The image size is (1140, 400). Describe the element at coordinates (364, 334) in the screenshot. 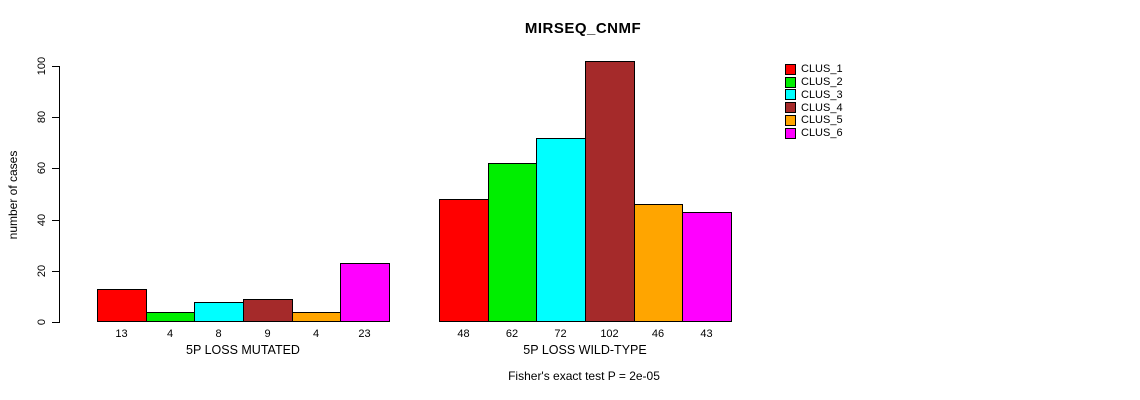

I see `bar-value-label: 23` at that location.